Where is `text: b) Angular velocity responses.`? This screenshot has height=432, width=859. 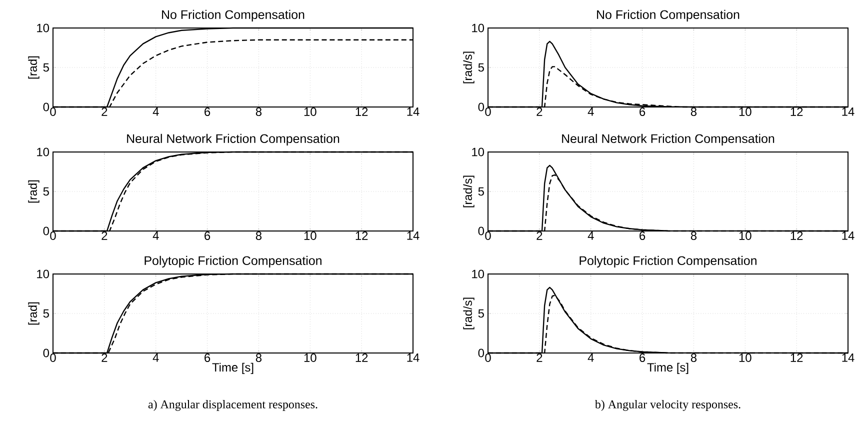 text: b) Angular velocity responses. is located at coordinates (667, 405).